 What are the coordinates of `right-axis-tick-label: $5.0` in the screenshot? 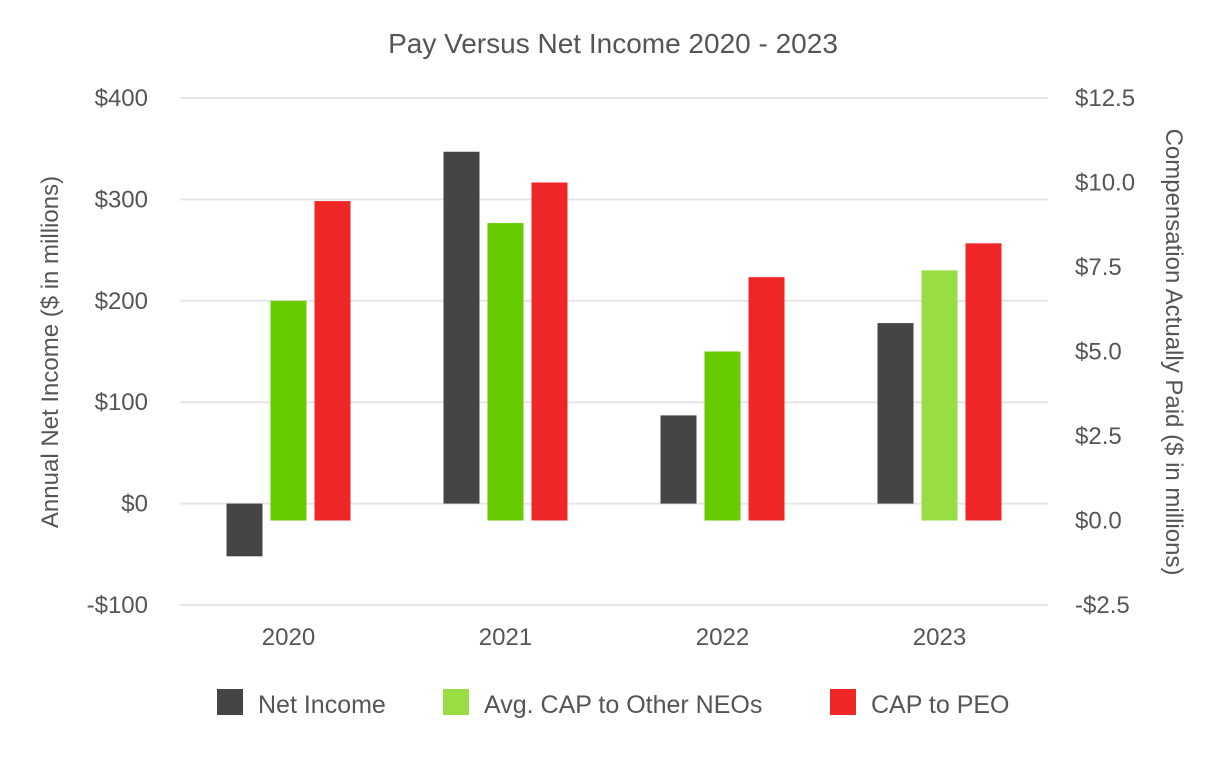 It's located at (1098, 352).